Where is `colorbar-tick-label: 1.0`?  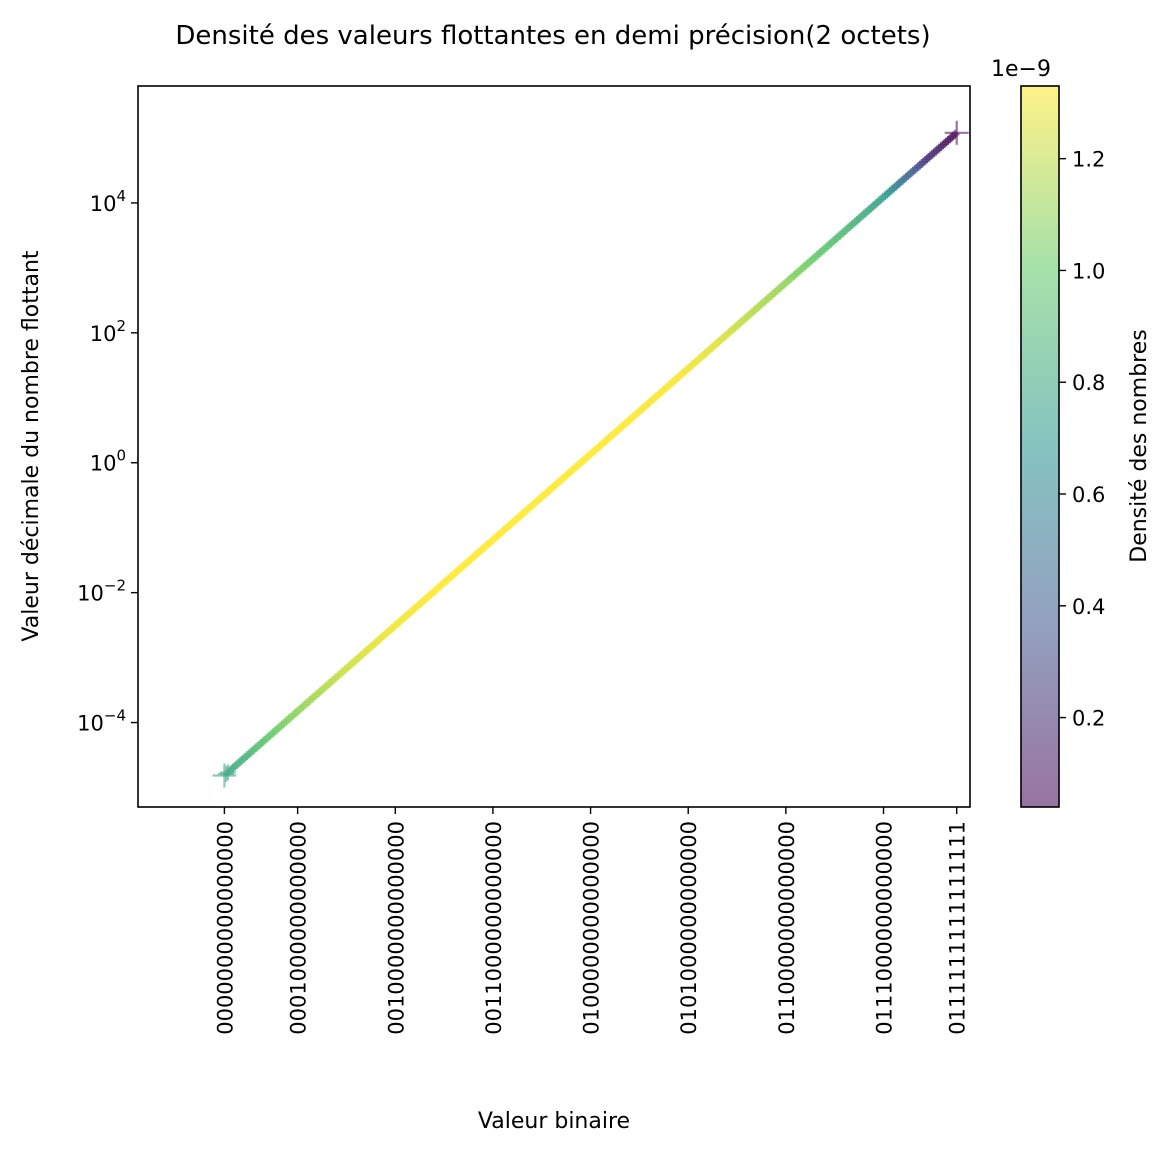
colorbar-tick-label: 1.0 is located at coordinates (1088, 271).